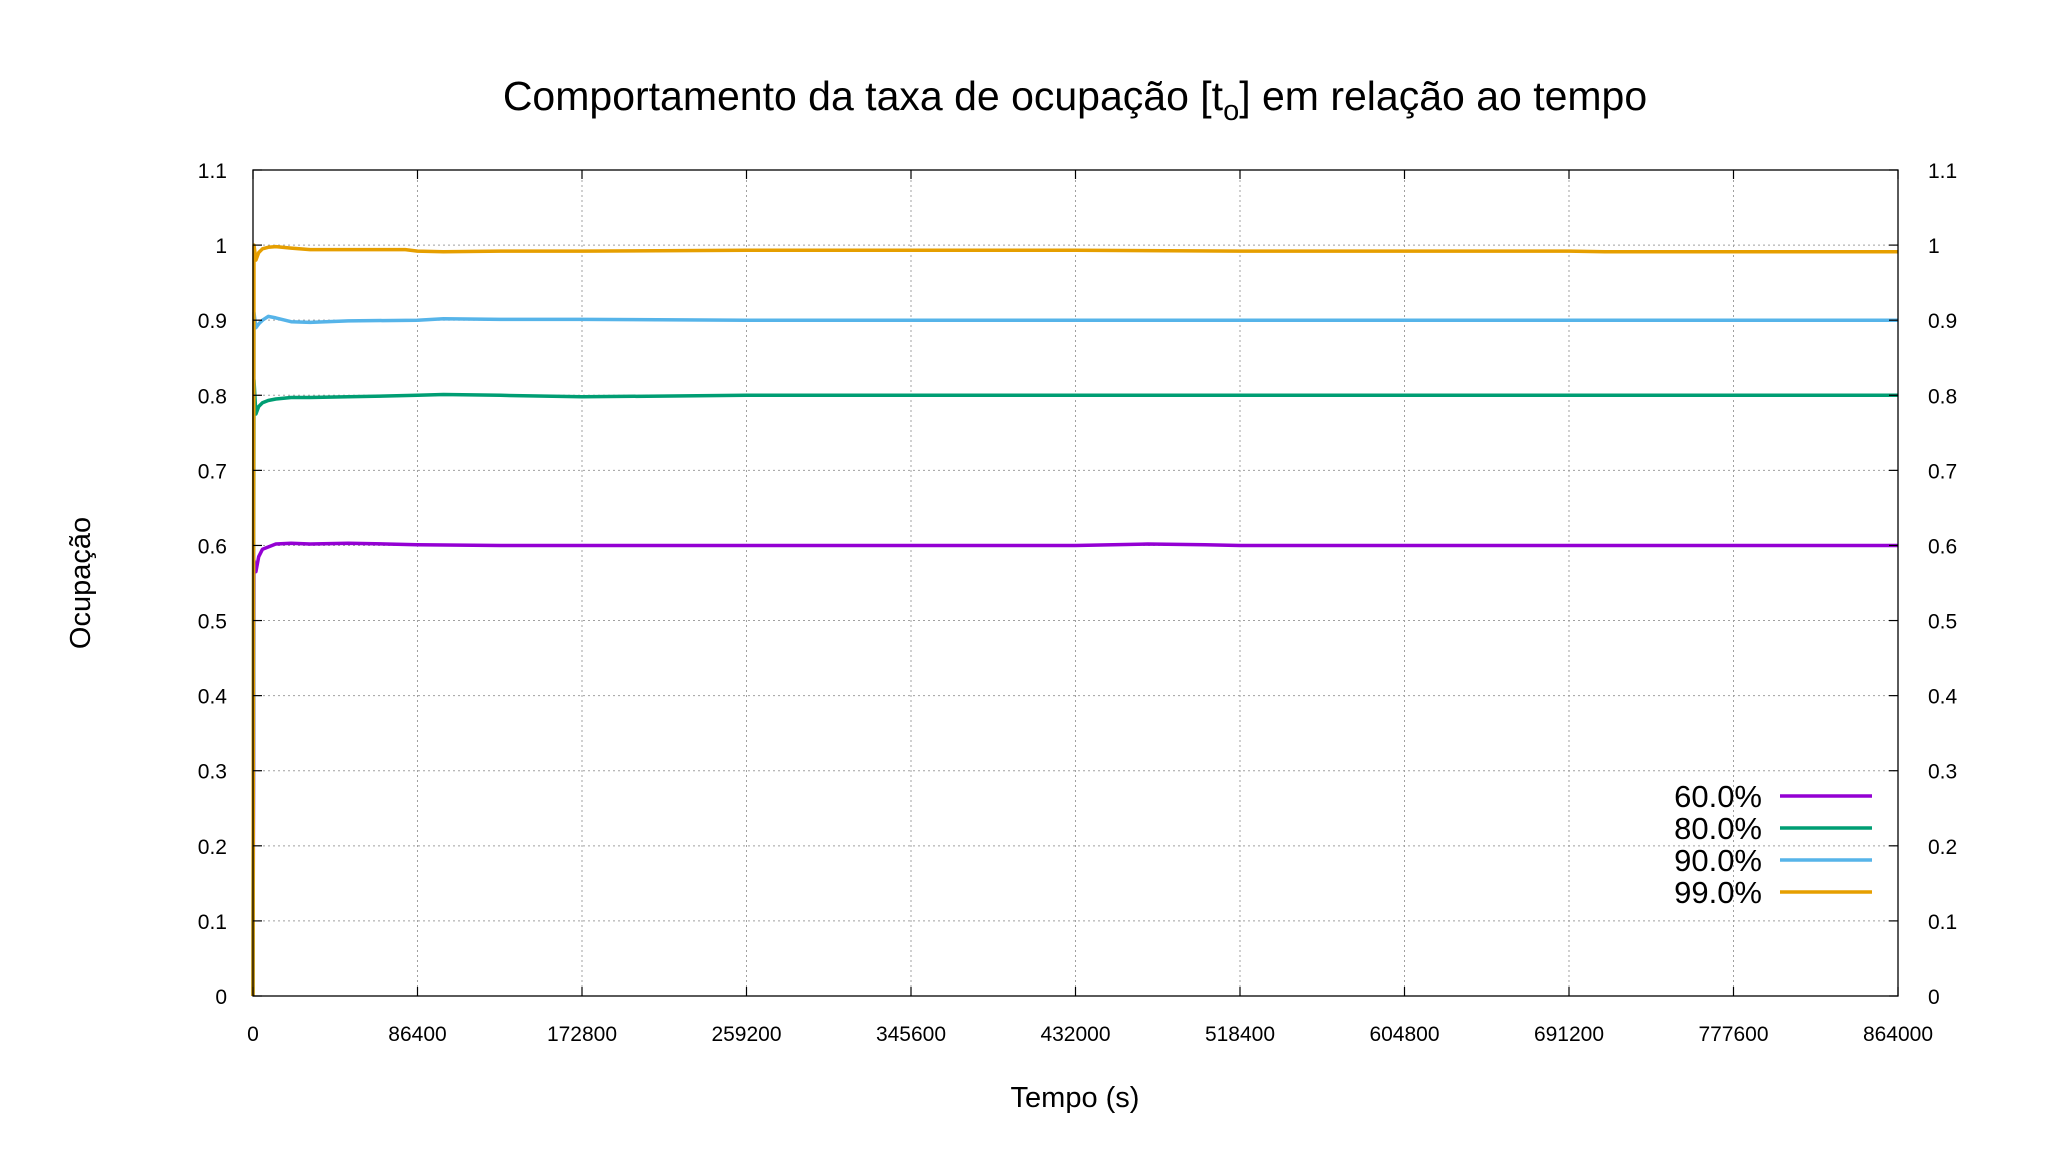 The image size is (2048, 1152). What do you see at coordinates (911, 1034) in the screenshot?
I see `x-tick-label: 345600` at bounding box center [911, 1034].